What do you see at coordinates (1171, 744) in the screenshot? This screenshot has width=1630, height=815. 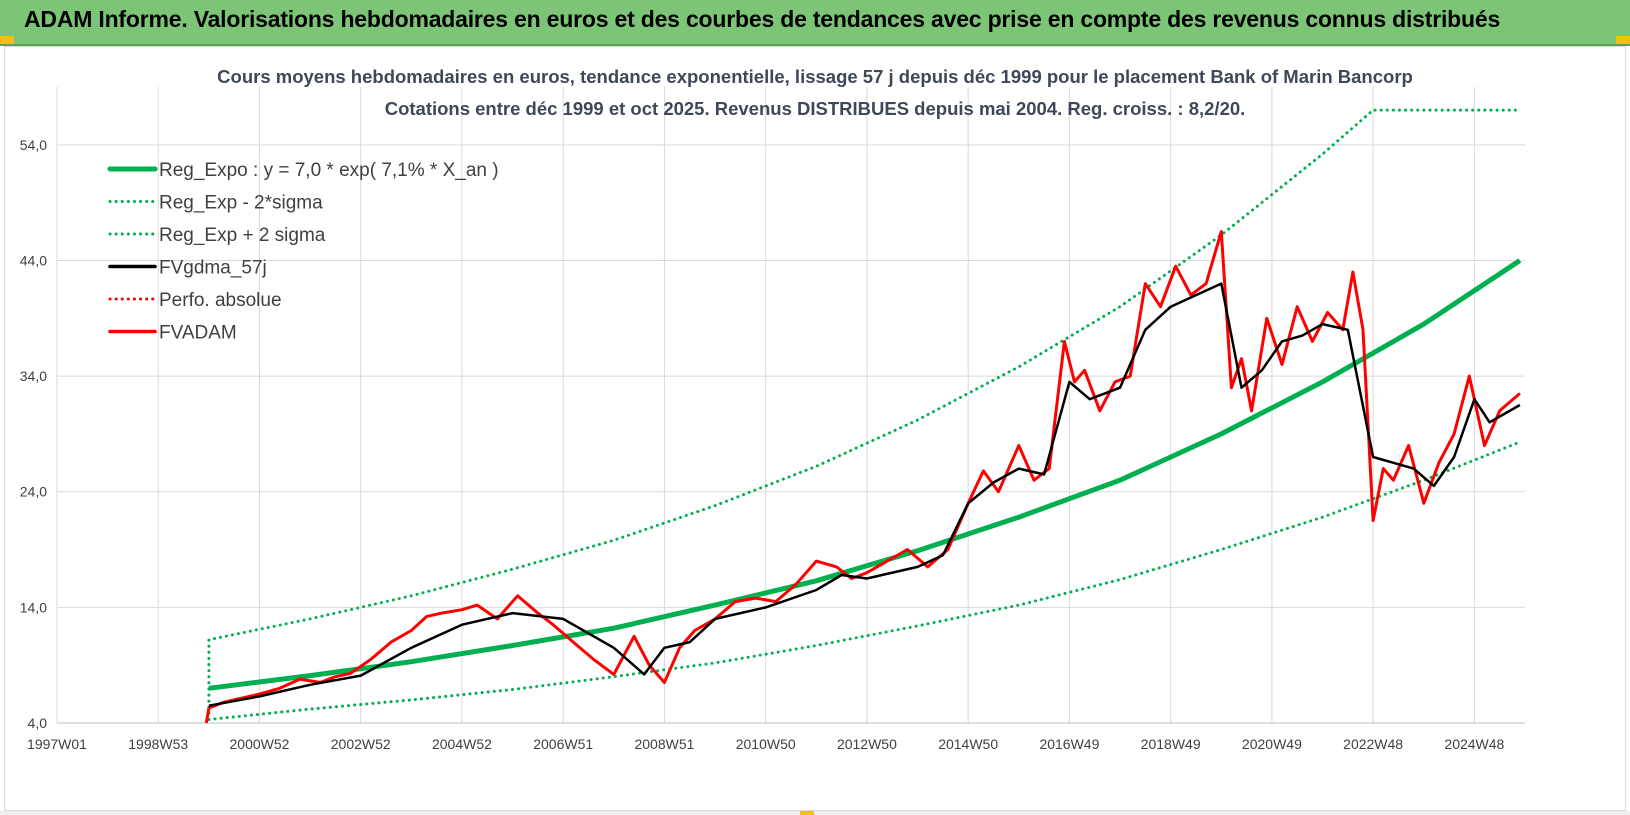 I see `x-tick-label: 2018W49` at bounding box center [1171, 744].